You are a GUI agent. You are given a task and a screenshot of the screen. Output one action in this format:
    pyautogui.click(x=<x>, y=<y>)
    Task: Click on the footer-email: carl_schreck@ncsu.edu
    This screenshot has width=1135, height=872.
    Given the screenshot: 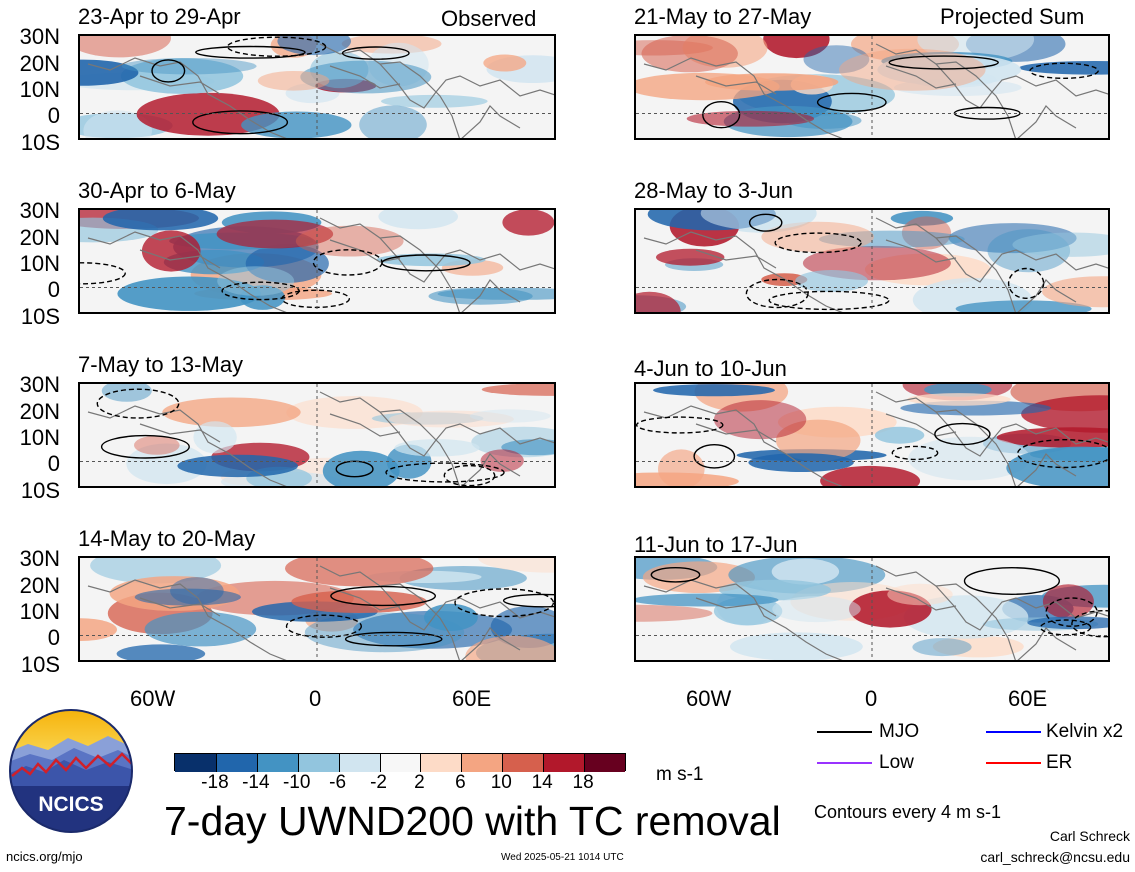 What is the action you would take?
    pyautogui.click(x=1055, y=857)
    